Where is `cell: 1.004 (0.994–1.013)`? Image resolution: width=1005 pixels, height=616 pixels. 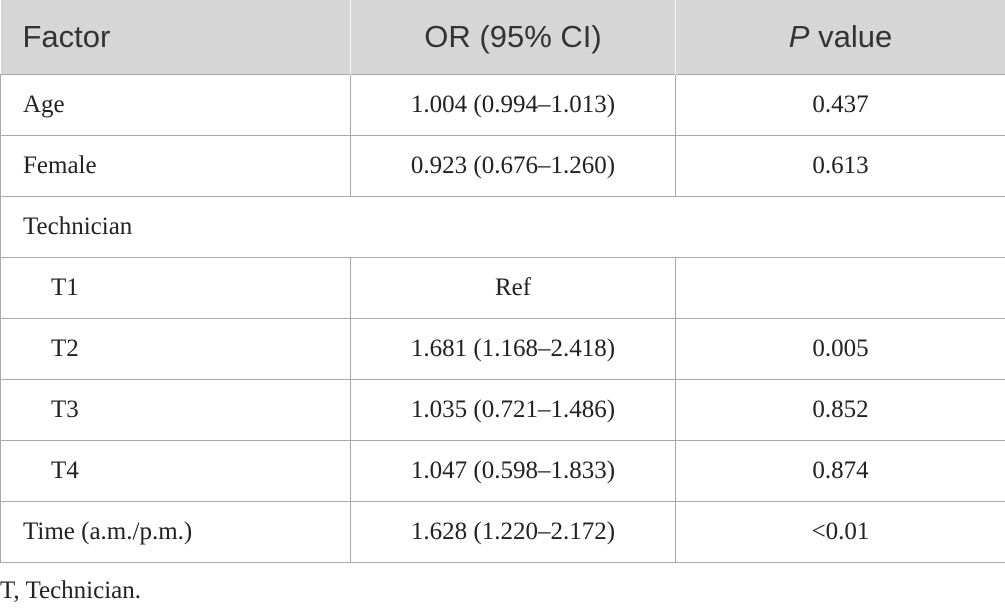 cell: 1.004 (0.994–1.013) is located at coordinates (513, 105).